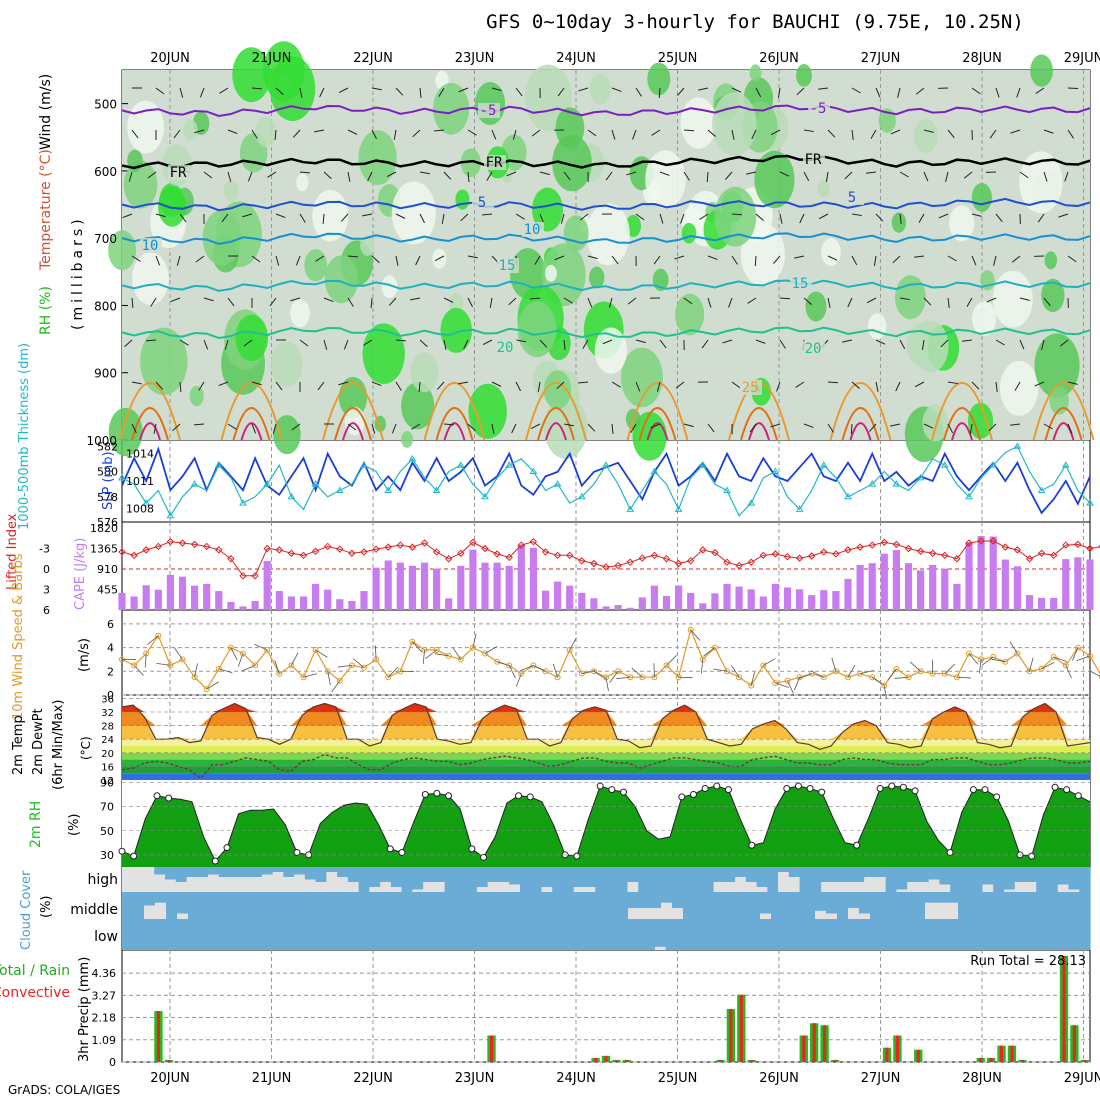  Describe the element at coordinates (110, 695) in the screenshot. I see `wind-ytick: 0` at that location.